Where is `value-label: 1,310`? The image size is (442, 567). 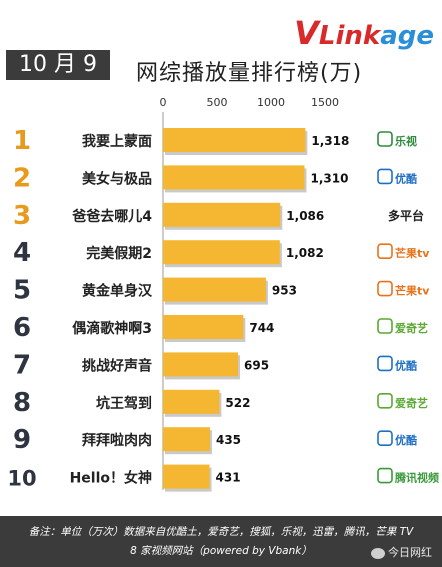 value-label: 1,310 is located at coordinates (329, 178).